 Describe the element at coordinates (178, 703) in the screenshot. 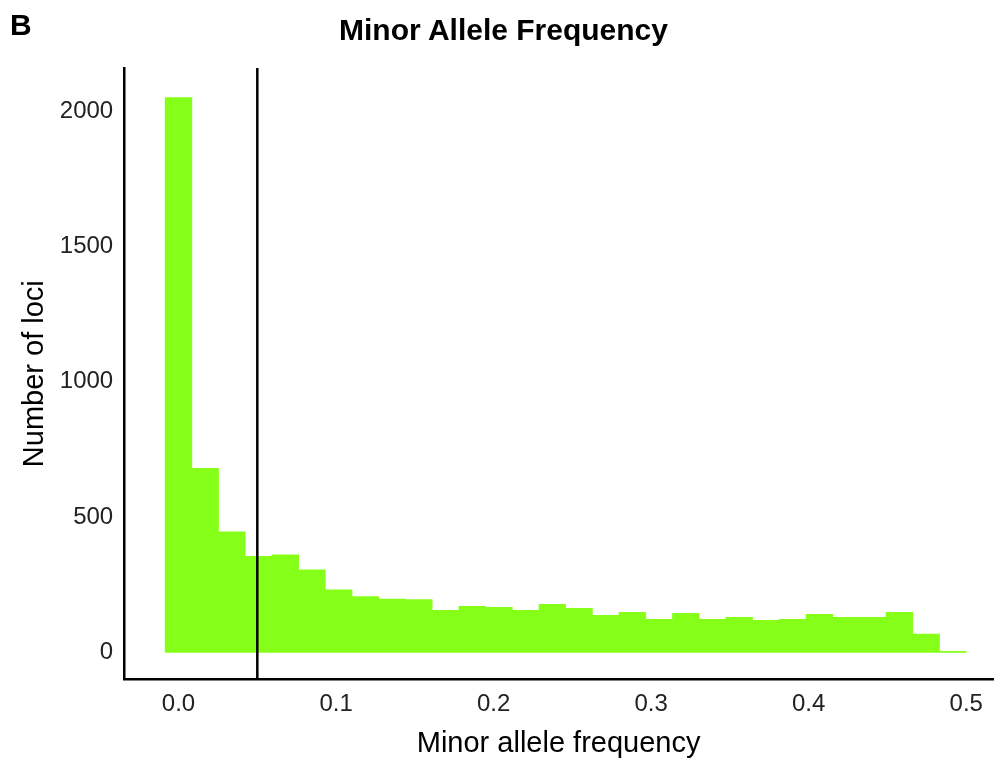

I see `x-tick-label: 0.0` at that location.